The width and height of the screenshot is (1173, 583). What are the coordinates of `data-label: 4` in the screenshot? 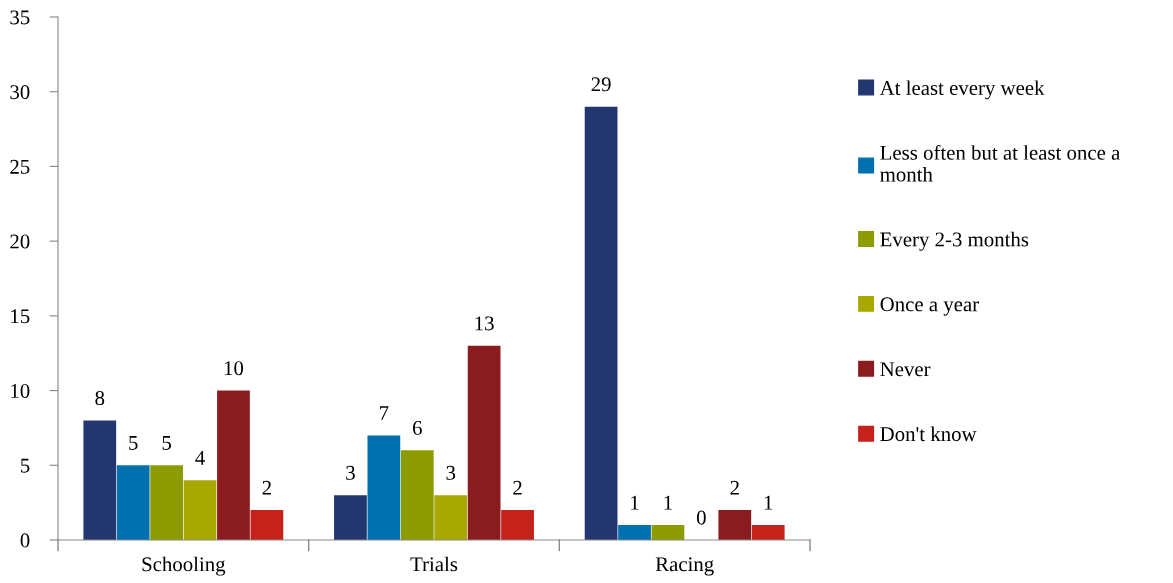 It's located at (200, 457).